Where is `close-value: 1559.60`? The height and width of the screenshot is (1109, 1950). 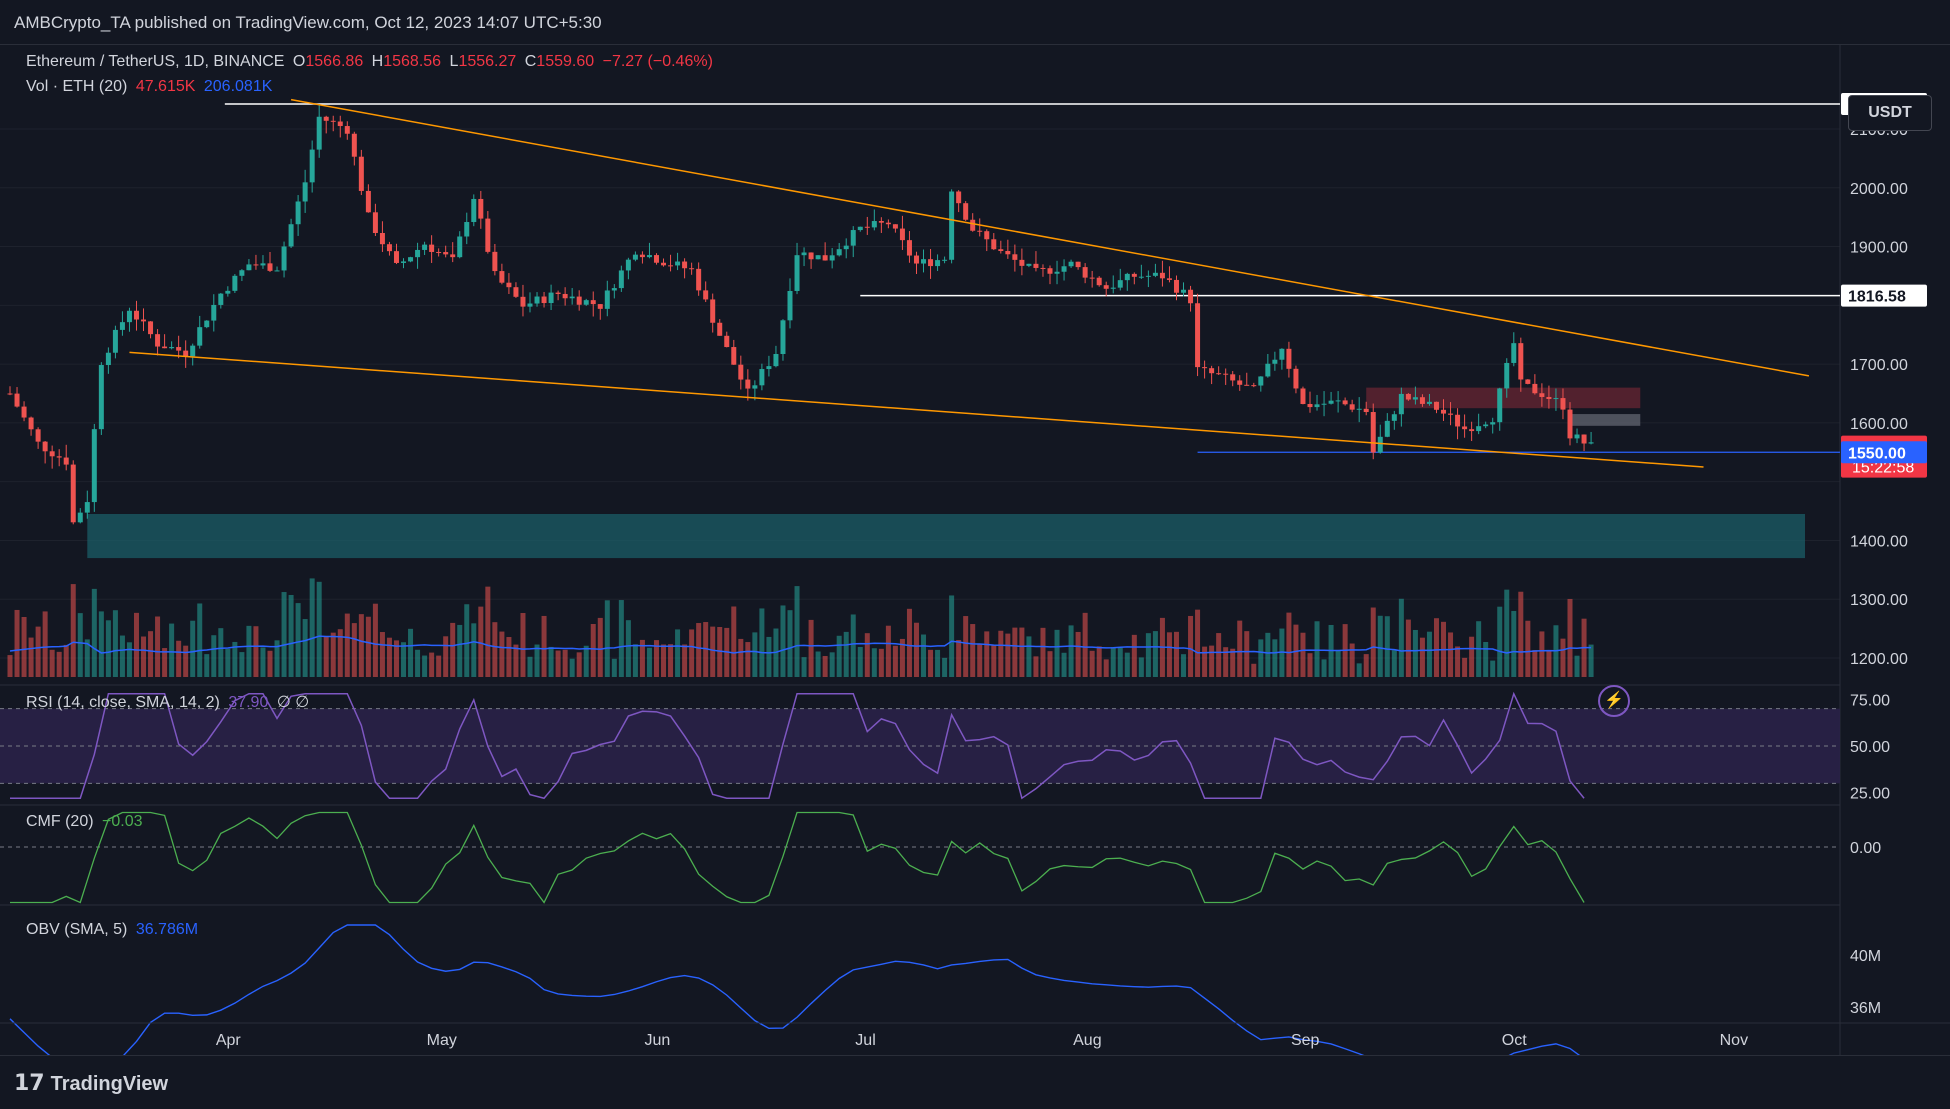
close-value: 1559.60 is located at coordinates (565, 61).